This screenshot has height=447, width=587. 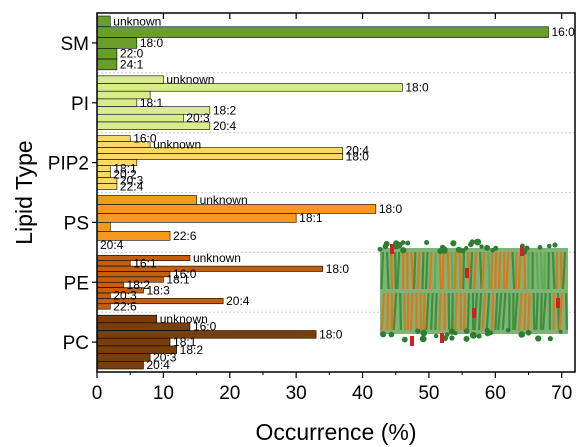 I want to click on bar-label: 18:2, so click(x=192, y=350).